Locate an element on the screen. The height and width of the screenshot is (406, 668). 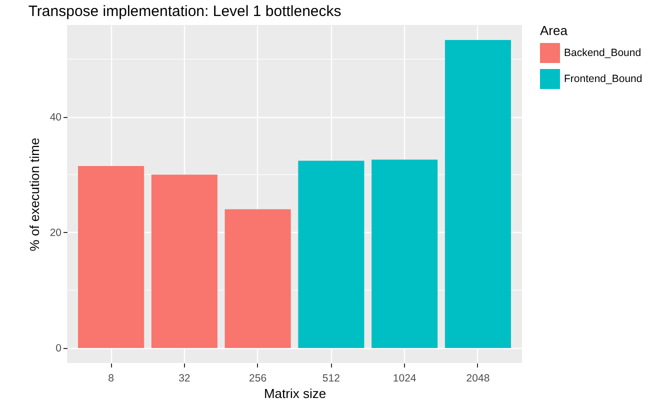
y-tick-label: 20 is located at coordinates (56, 232).